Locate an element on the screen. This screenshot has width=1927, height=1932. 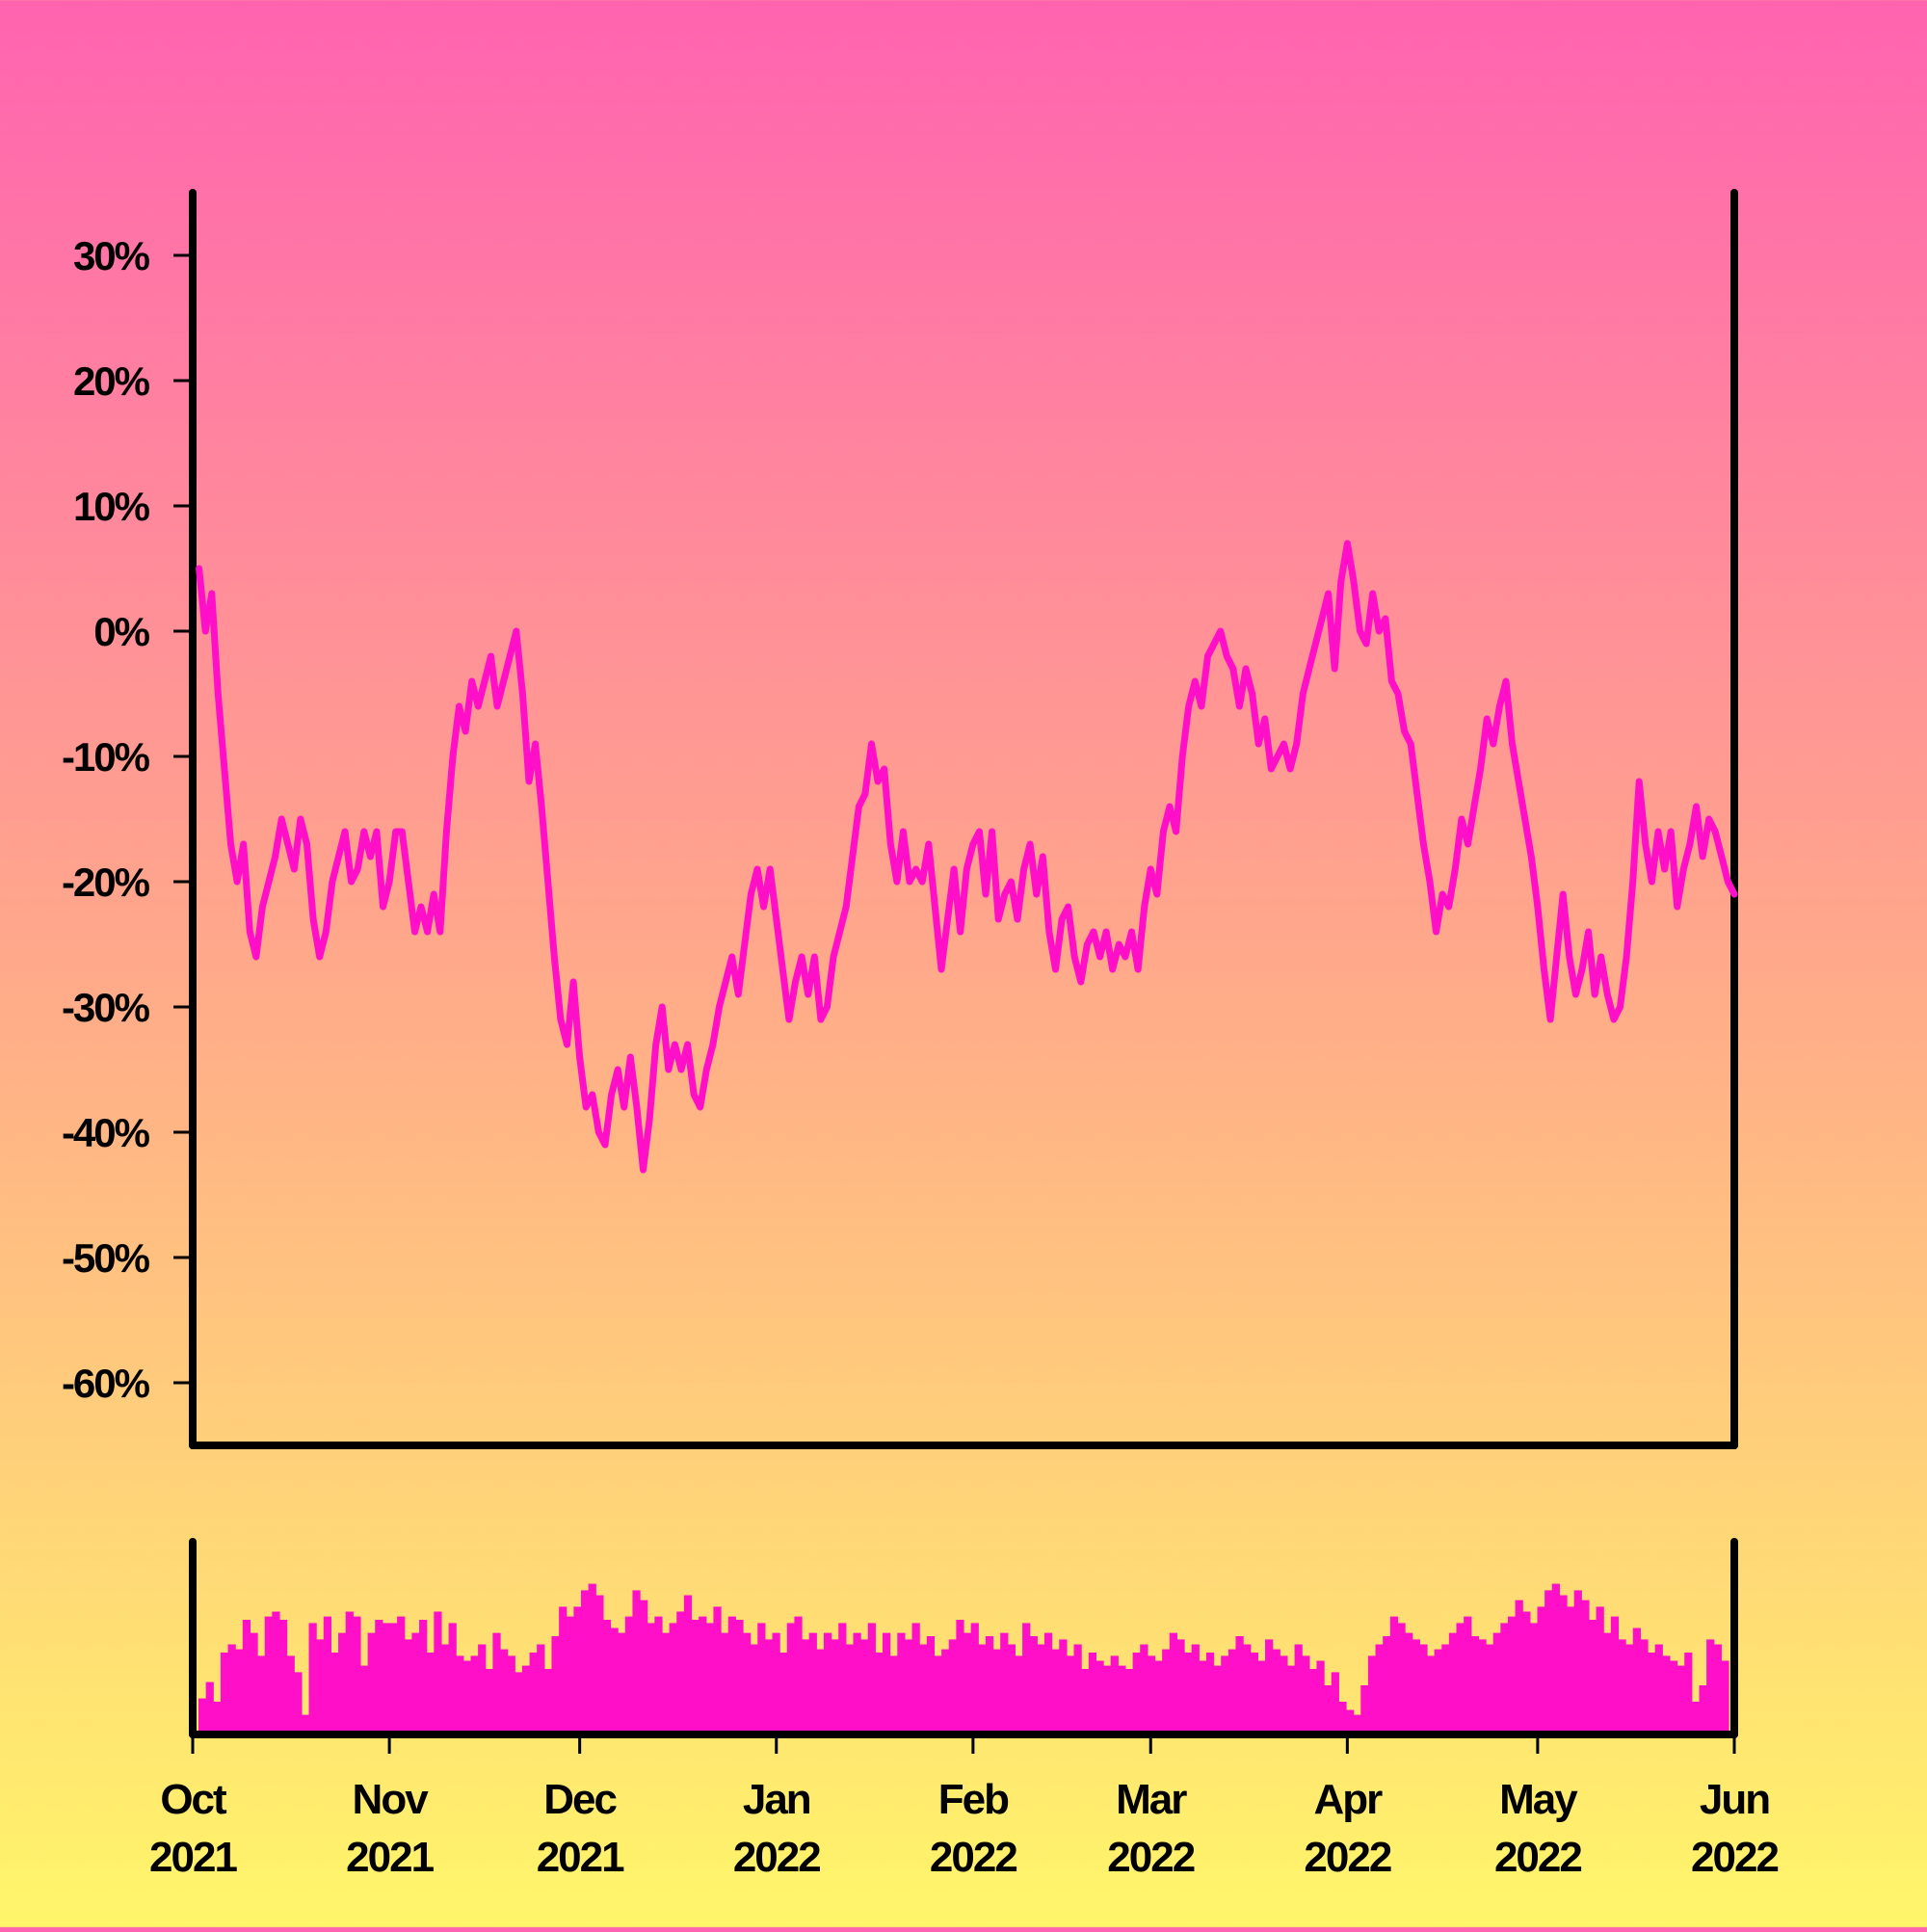
x-tick-label-month: Feb is located at coordinates (974, 1799).